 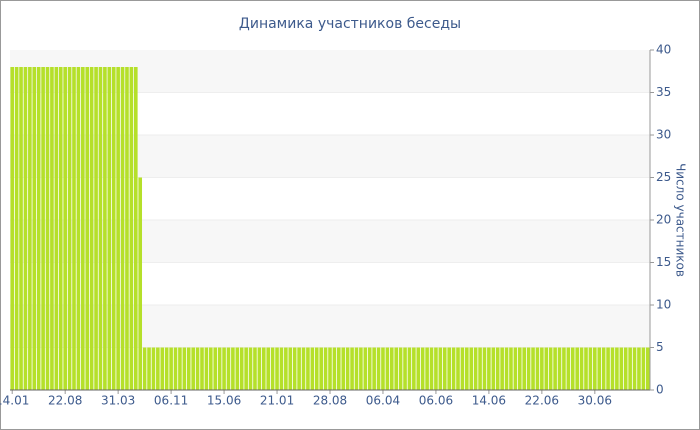 I want to click on y-tick-label: 5, so click(x=660, y=347).